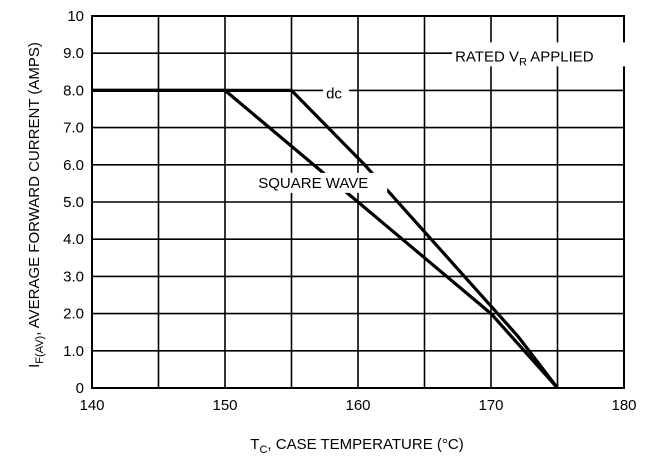 The image size is (652, 459). Describe the element at coordinates (224, 405) in the screenshot. I see `x-tick-label: 150` at that location.